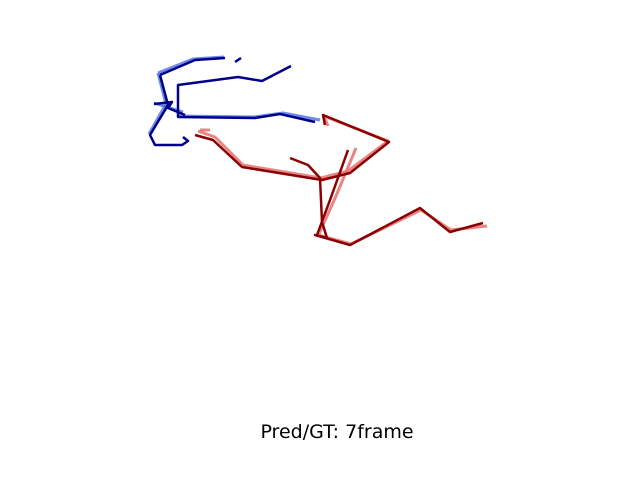  Describe the element at coordinates (336, 432) in the screenshot. I see `figure-title: Pred/GT: 7frame` at that location.